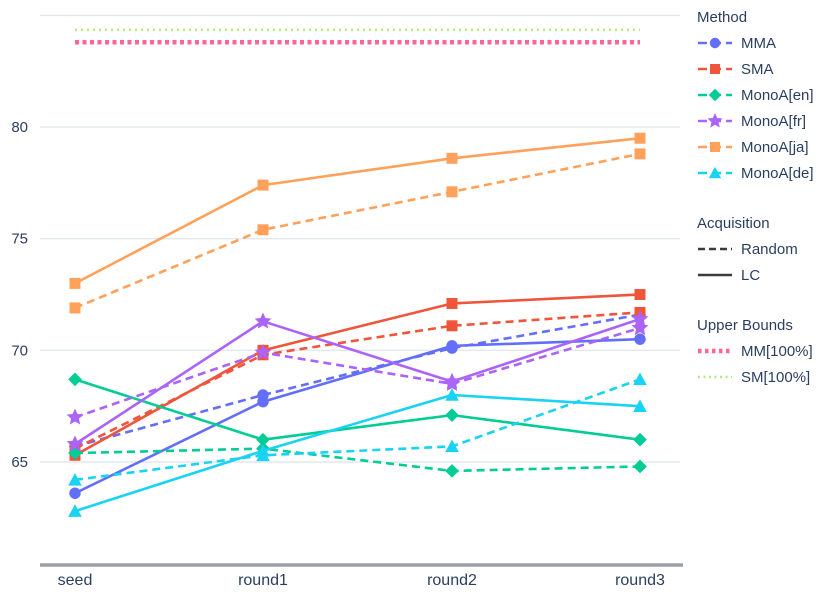  Describe the element at coordinates (715, 275) in the screenshot. I see `solid-line-icon` at that location.